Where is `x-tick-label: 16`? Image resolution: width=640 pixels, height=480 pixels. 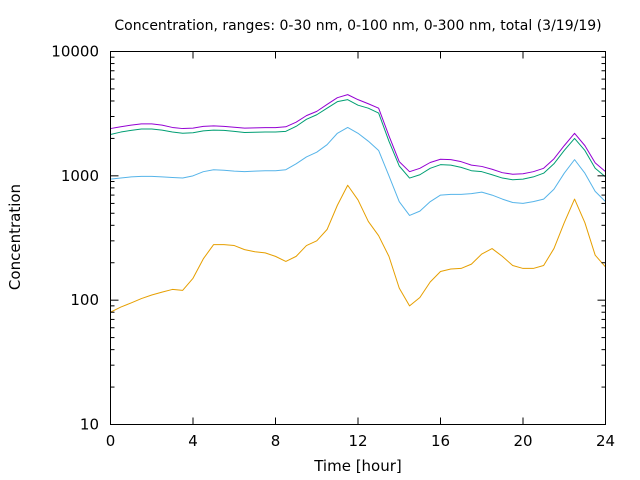
x-tick-label: 16 is located at coordinates (440, 441).